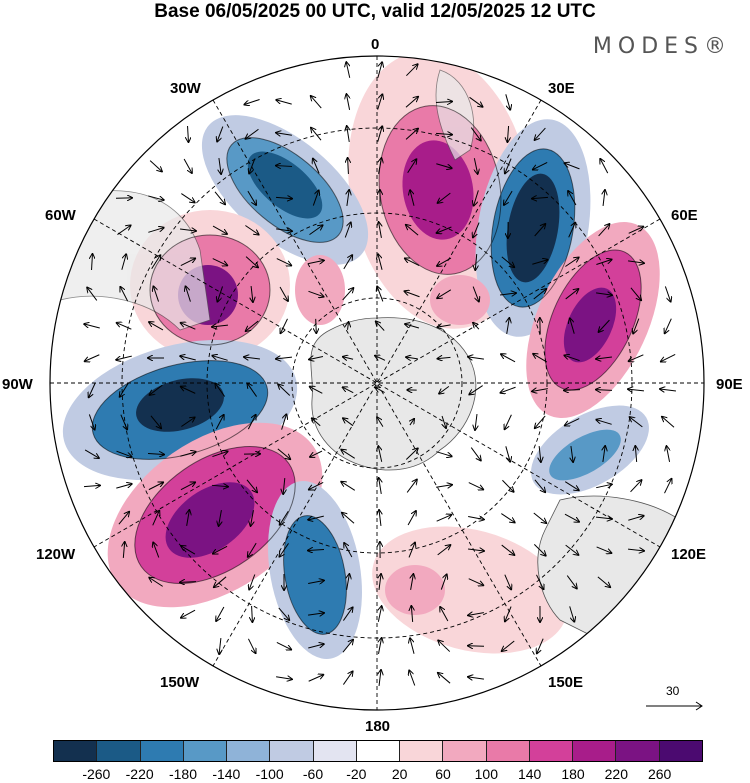 This screenshot has width=750, height=783. Describe the element at coordinates (139, 774) in the screenshot. I see `colorbar-tick-label: -220` at that location.